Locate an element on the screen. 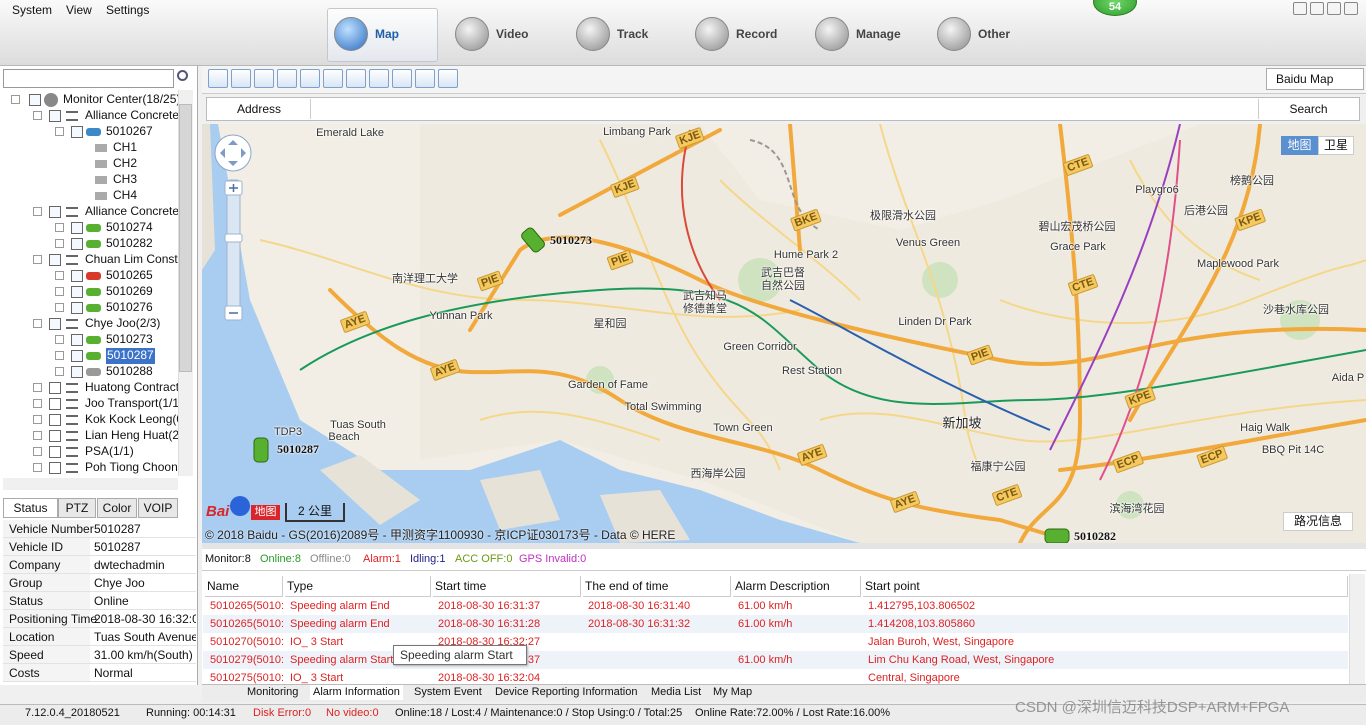 The image size is (1366, 725). tree-label: Joo Transport(1/1) is located at coordinates (131, 403).